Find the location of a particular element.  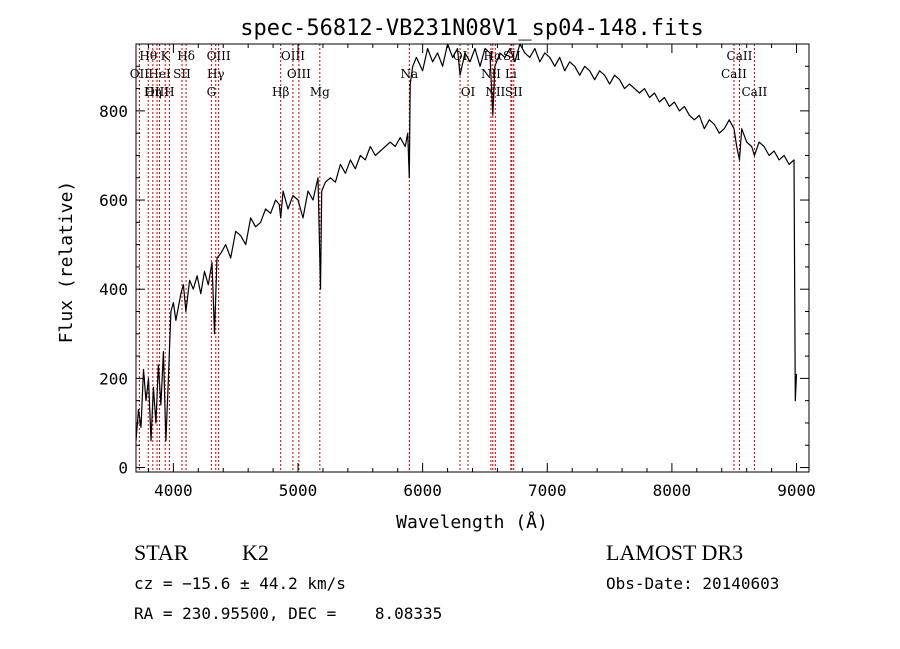

annotation-label: Hβ is located at coordinates (280, 92).